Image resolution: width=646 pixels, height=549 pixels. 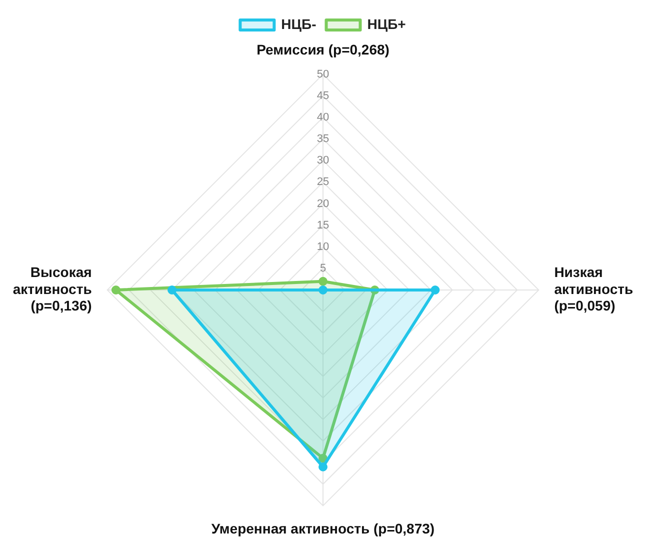 I want to click on y-tick-label: 50, so click(x=323, y=74).